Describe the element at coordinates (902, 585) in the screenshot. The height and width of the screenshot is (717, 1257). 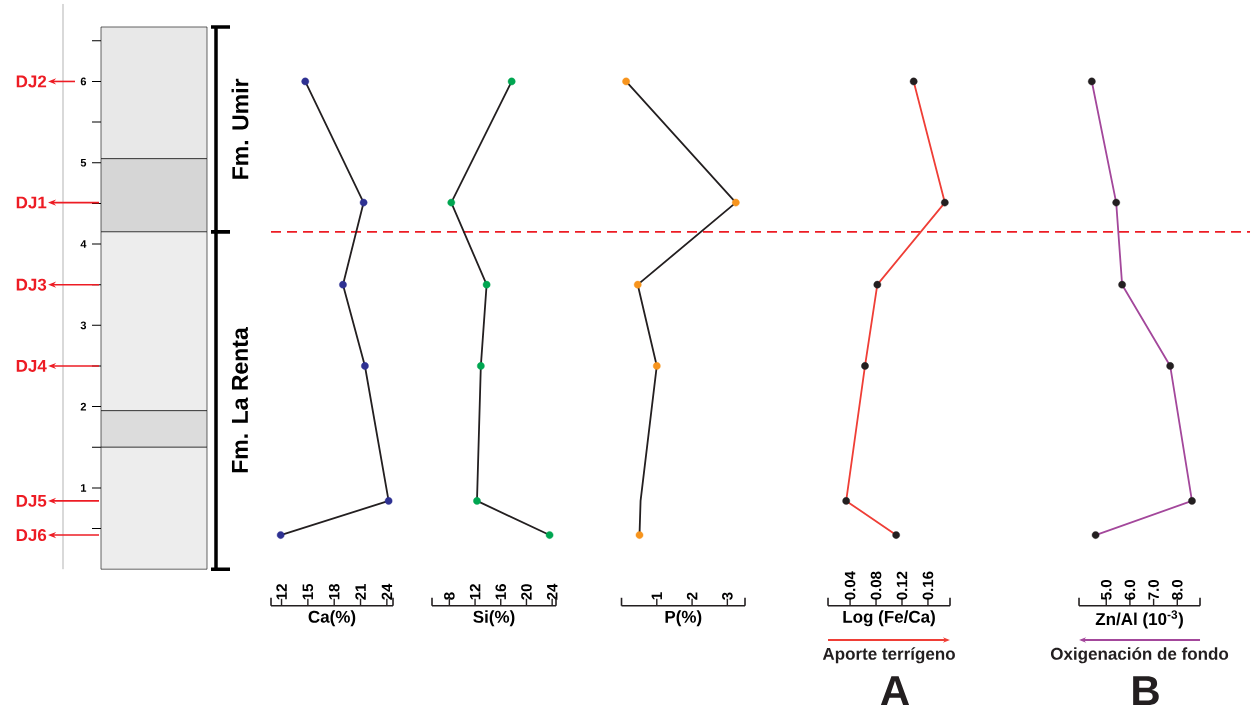
I see `x-tick-label: 0.12` at that location.